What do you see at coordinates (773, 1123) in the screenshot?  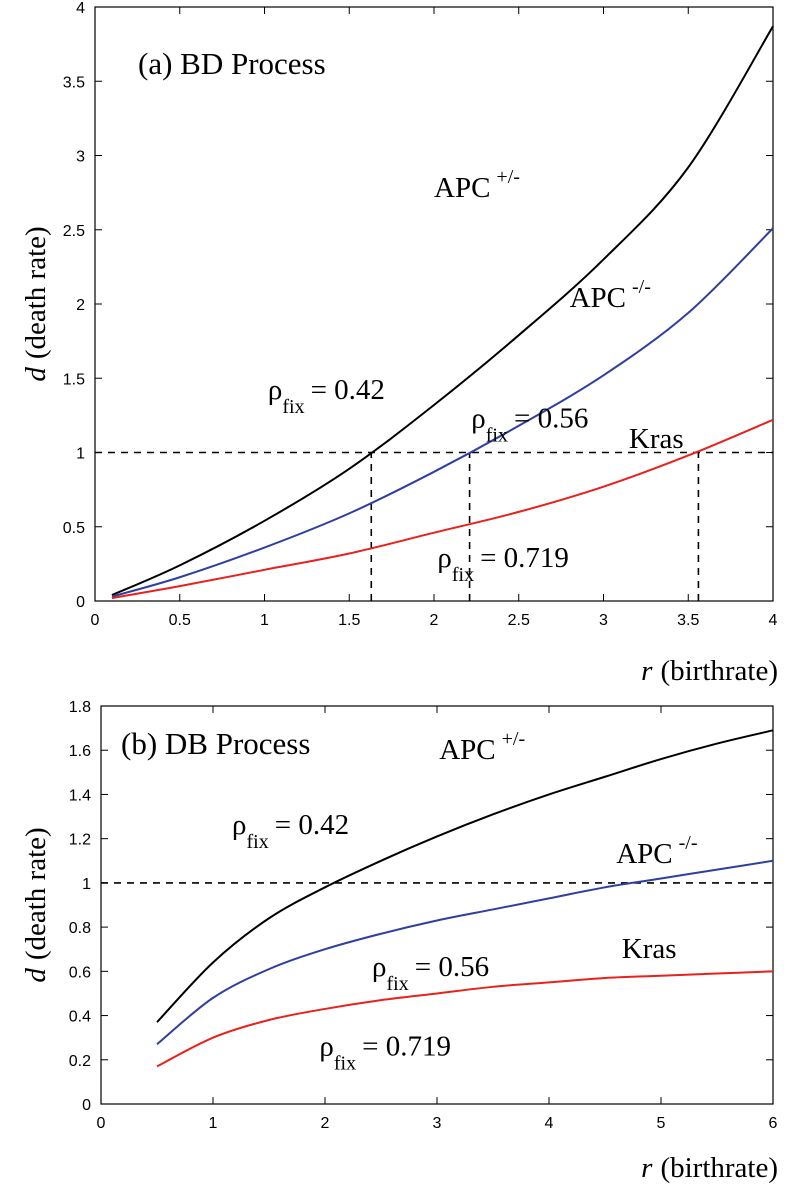 I see `x-tick-label: 6` at bounding box center [773, 1123].